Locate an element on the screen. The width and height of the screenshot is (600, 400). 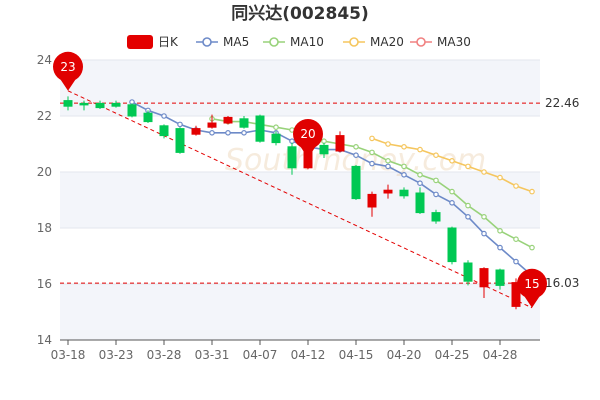
legend-swatch-kline is located at coordinates (140, 42).